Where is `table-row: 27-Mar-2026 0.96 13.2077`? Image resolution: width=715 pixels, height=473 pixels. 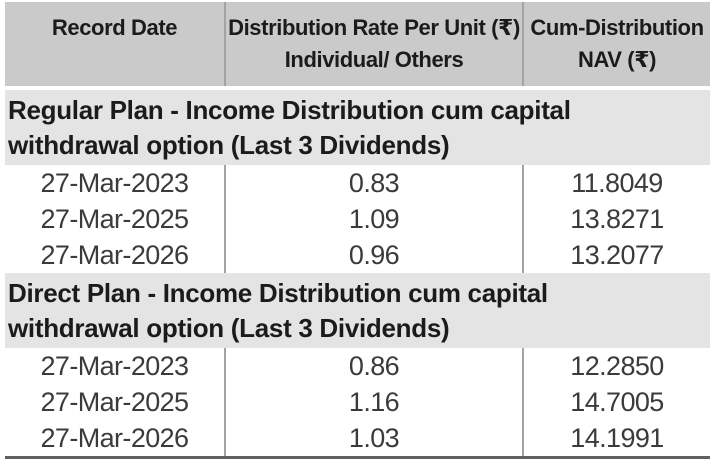
table-row: 27-Mar-2026 0.96 13.2077 is located at coordinates (357, 255).